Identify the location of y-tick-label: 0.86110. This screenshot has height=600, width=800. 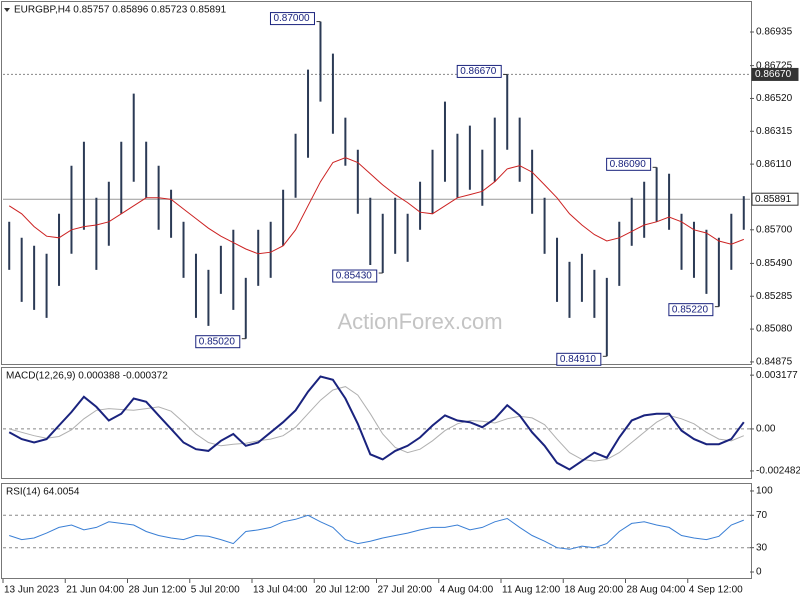
(774, 164).